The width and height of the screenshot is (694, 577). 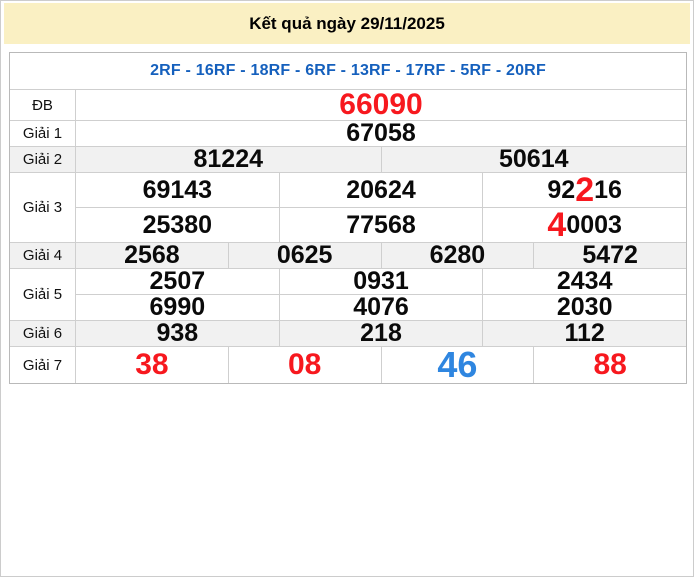 I want to click on prize-digit-segment: 16, so click(x=608, y=189).